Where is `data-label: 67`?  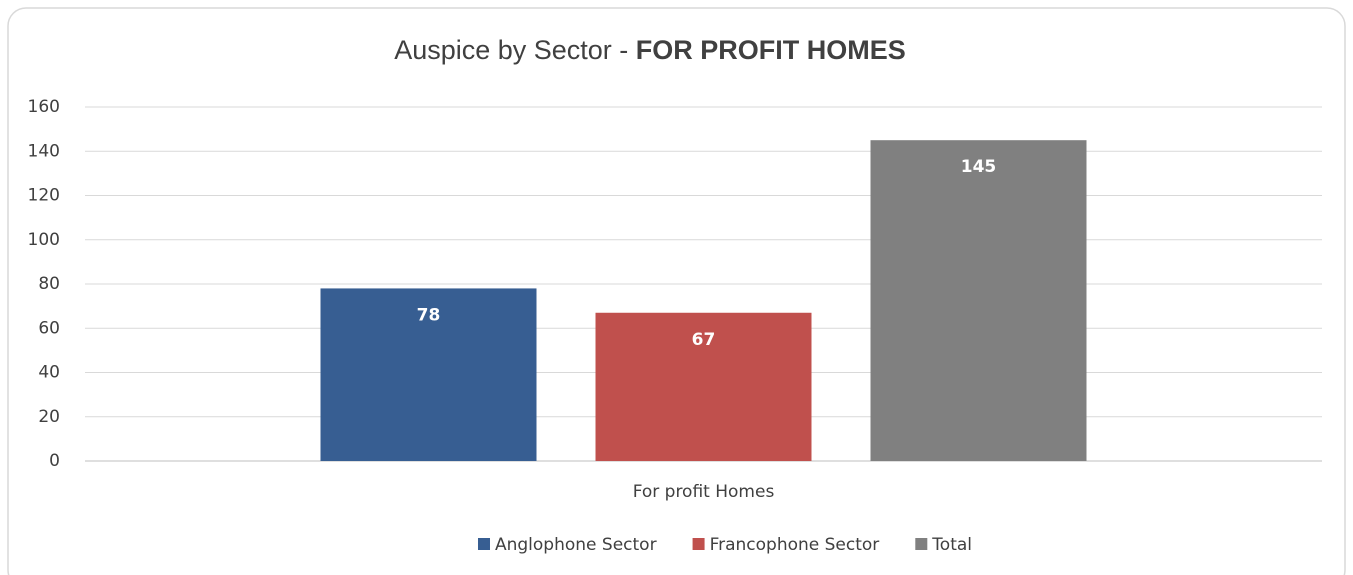
data-label: 67 is located at coordinates (704, 340).